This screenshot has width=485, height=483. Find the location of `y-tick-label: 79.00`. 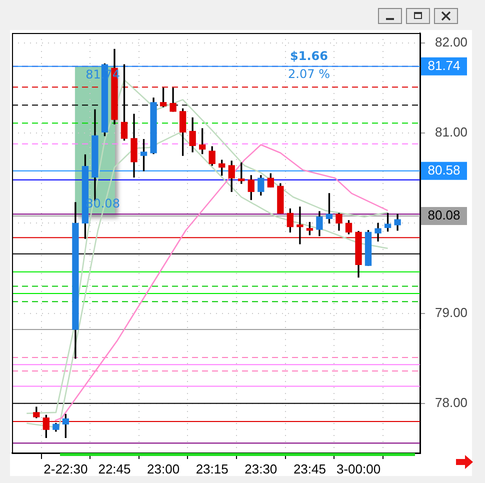

y-tick-label: 79.00 is located at coordinates (451, 312).